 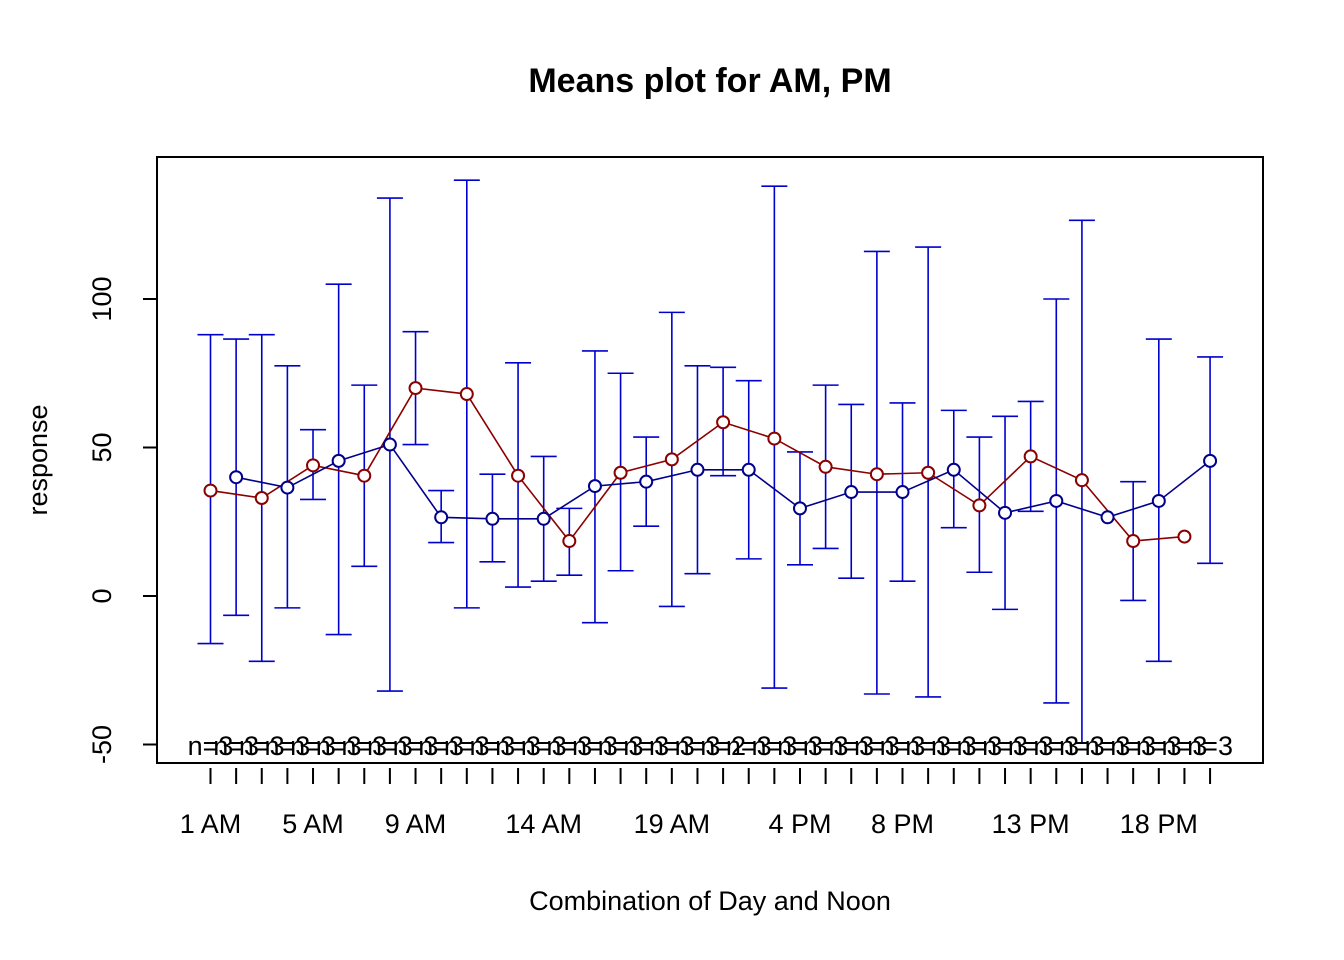 I want to click on x-tick-label: 5 AM, so click(x=313, y=824).